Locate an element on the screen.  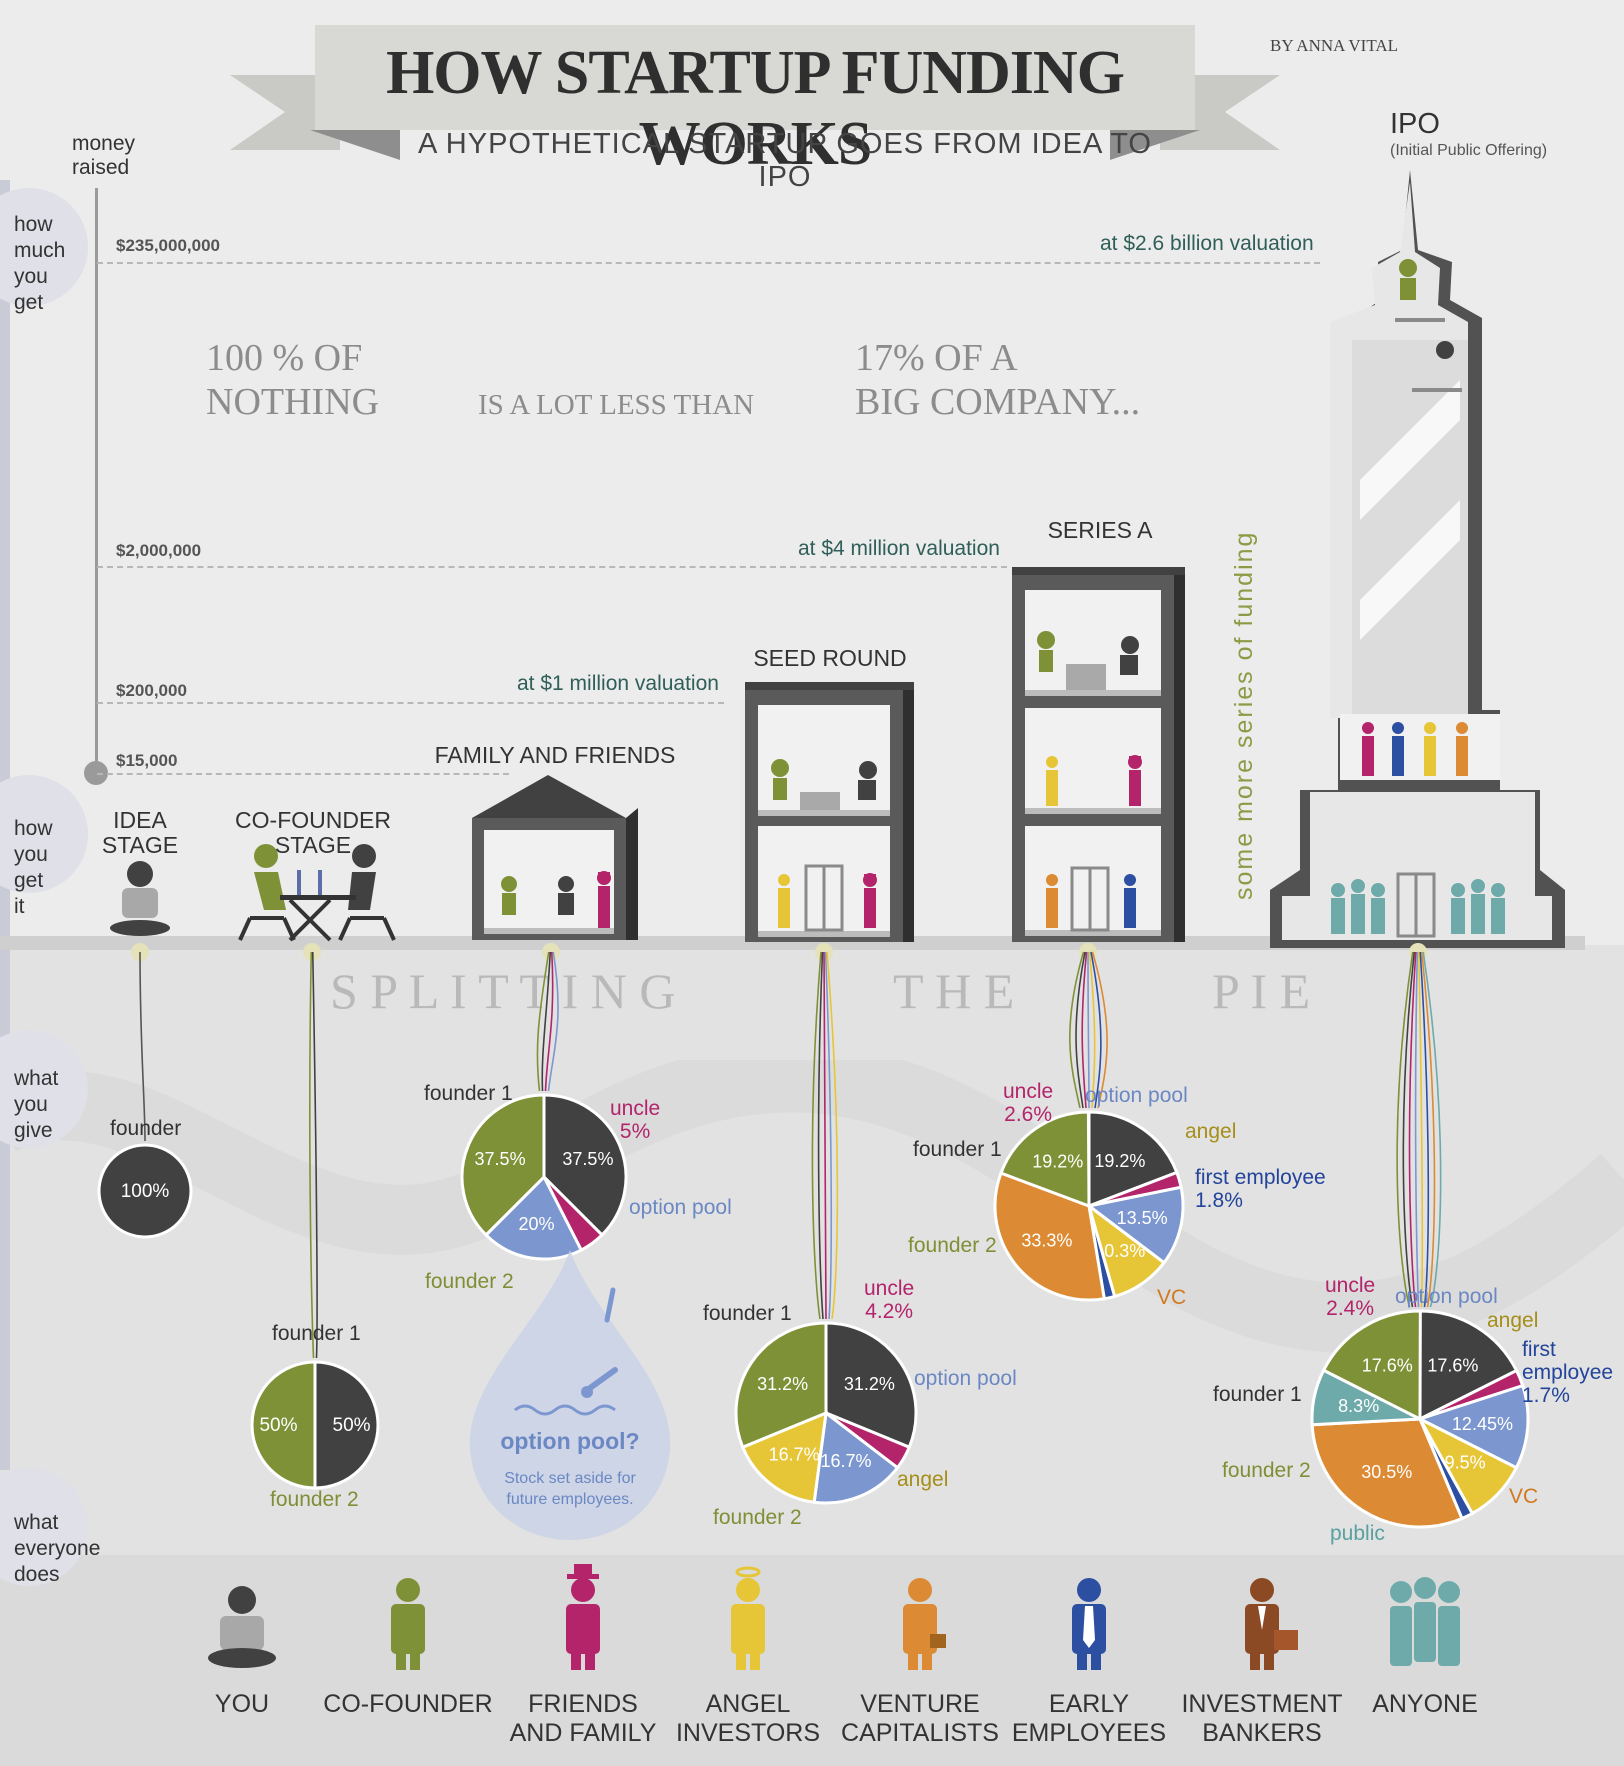
ipo-slice-label-founder1: 17.6% is located at coordinates (1452, 1366).